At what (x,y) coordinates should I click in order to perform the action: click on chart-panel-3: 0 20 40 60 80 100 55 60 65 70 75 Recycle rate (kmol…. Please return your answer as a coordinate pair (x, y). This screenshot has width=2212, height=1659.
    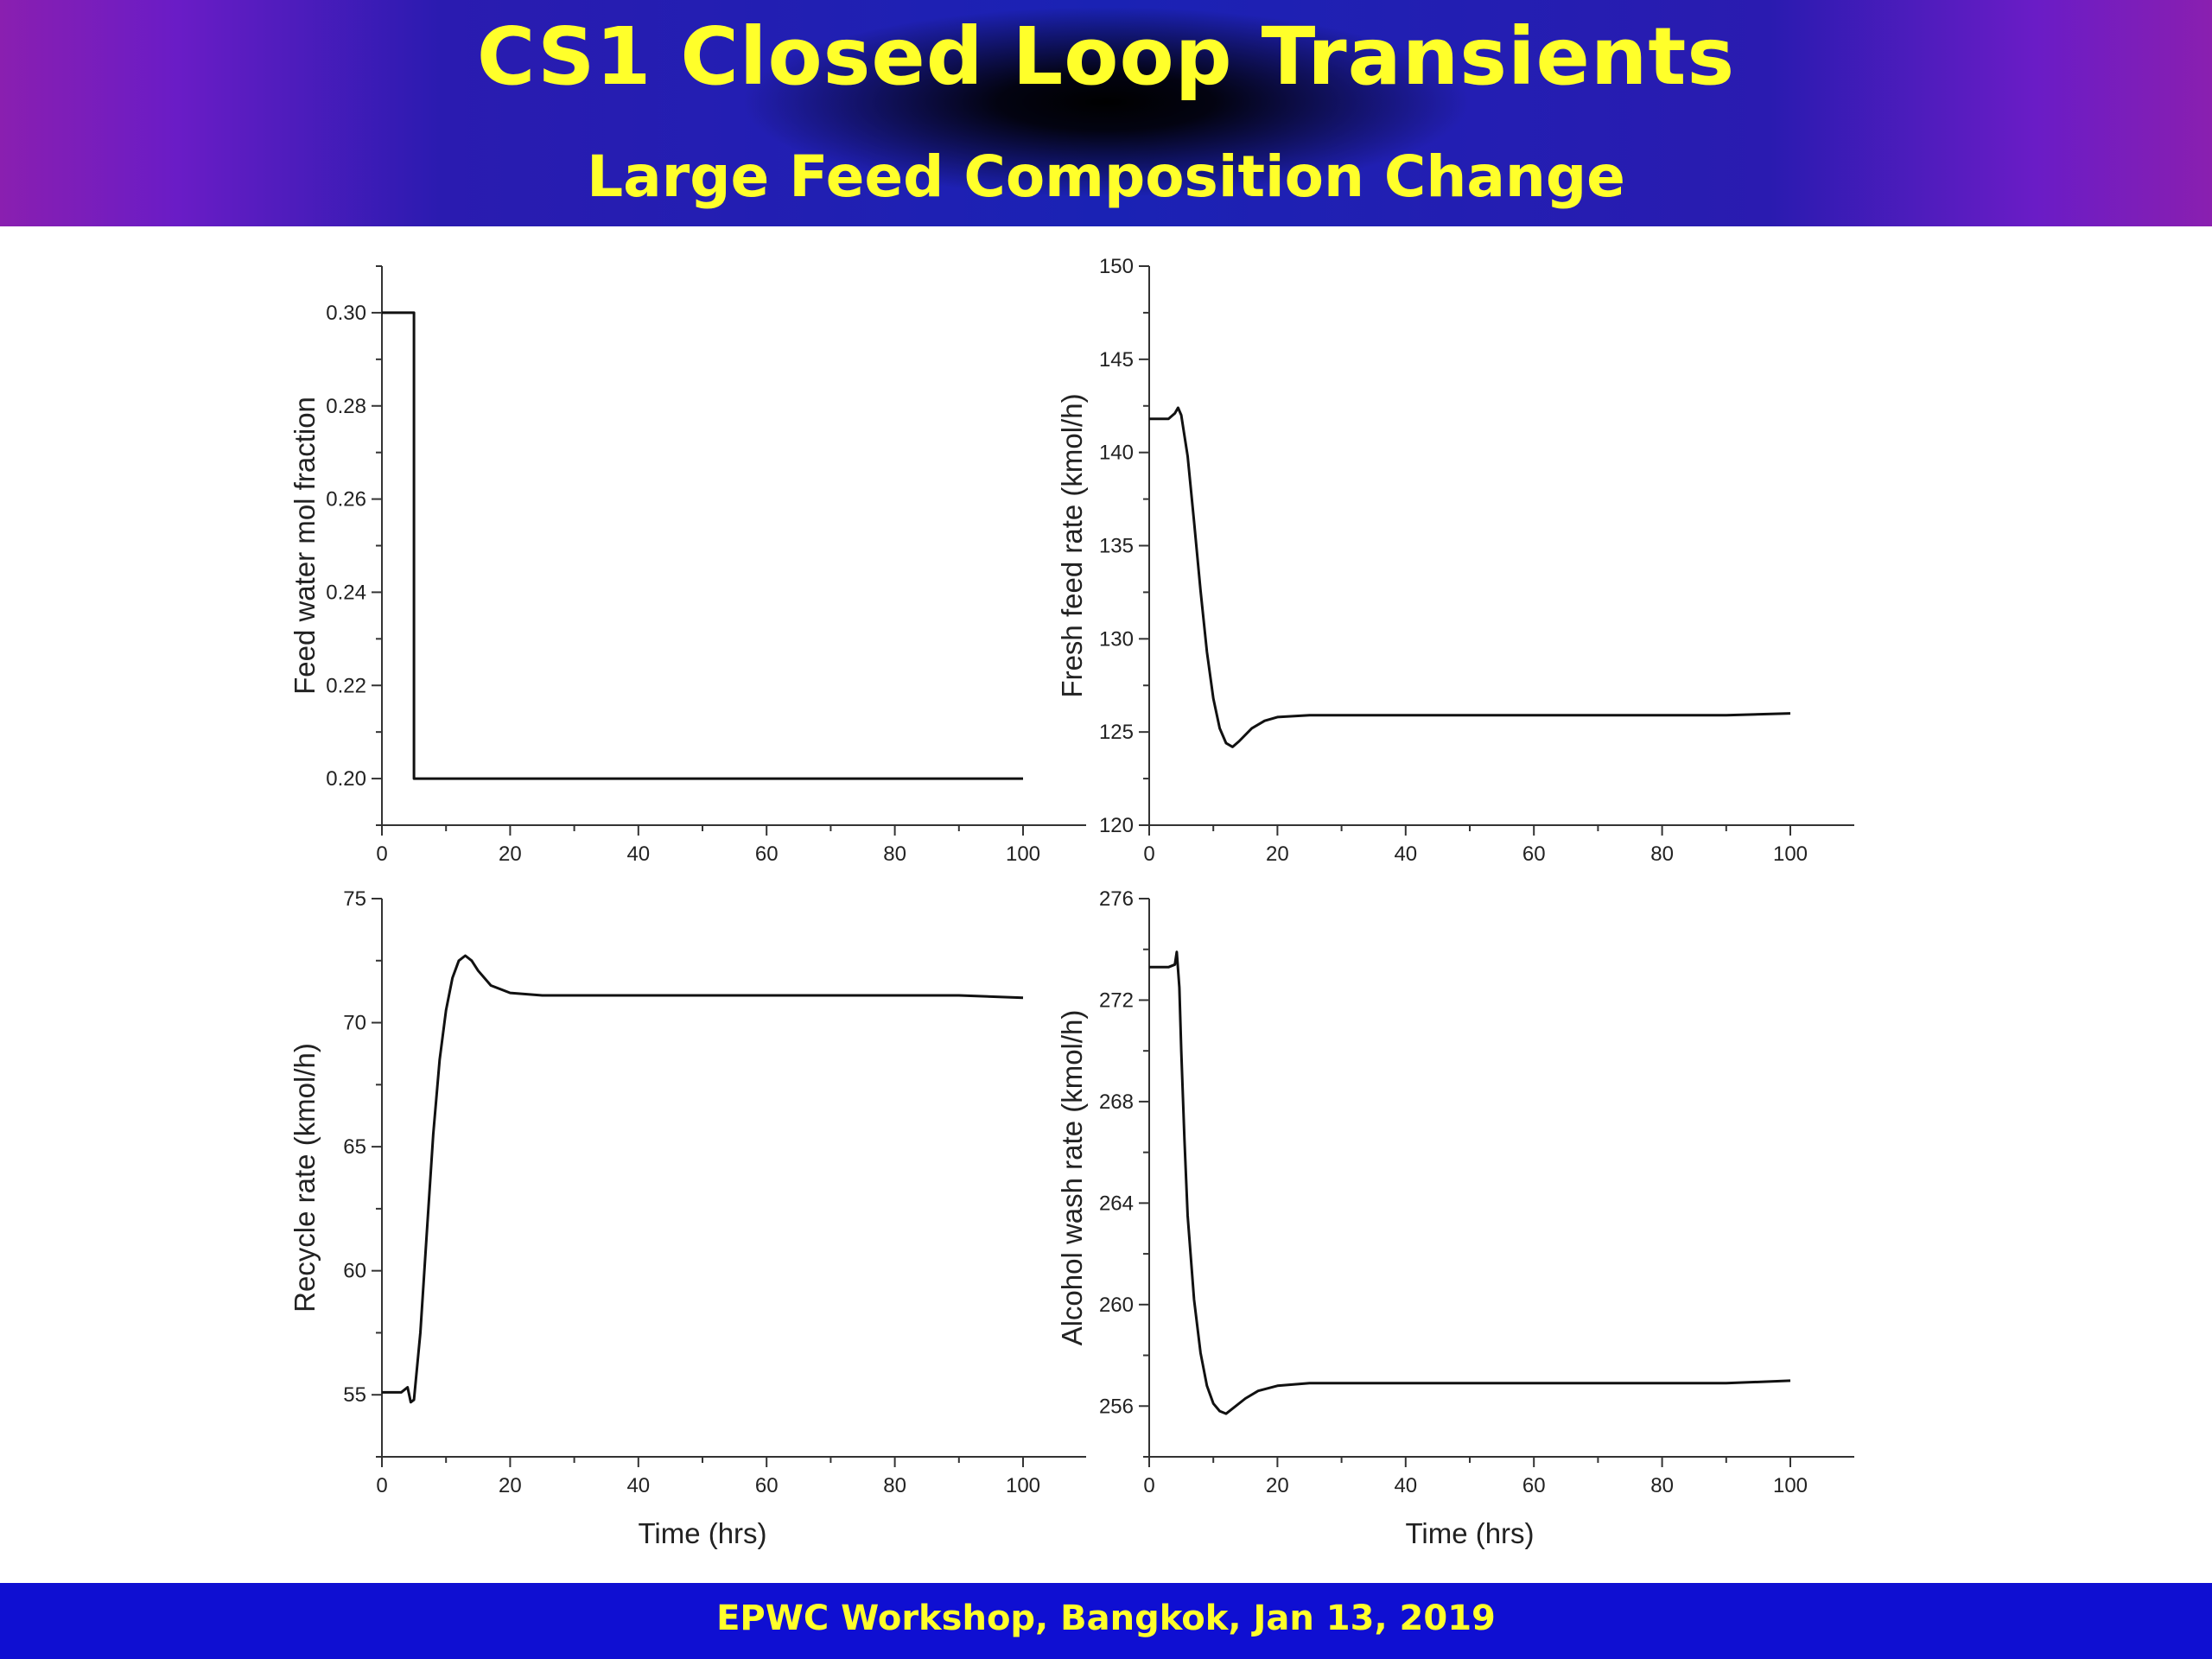
    Looking at the image, I should click on (687, 1218).